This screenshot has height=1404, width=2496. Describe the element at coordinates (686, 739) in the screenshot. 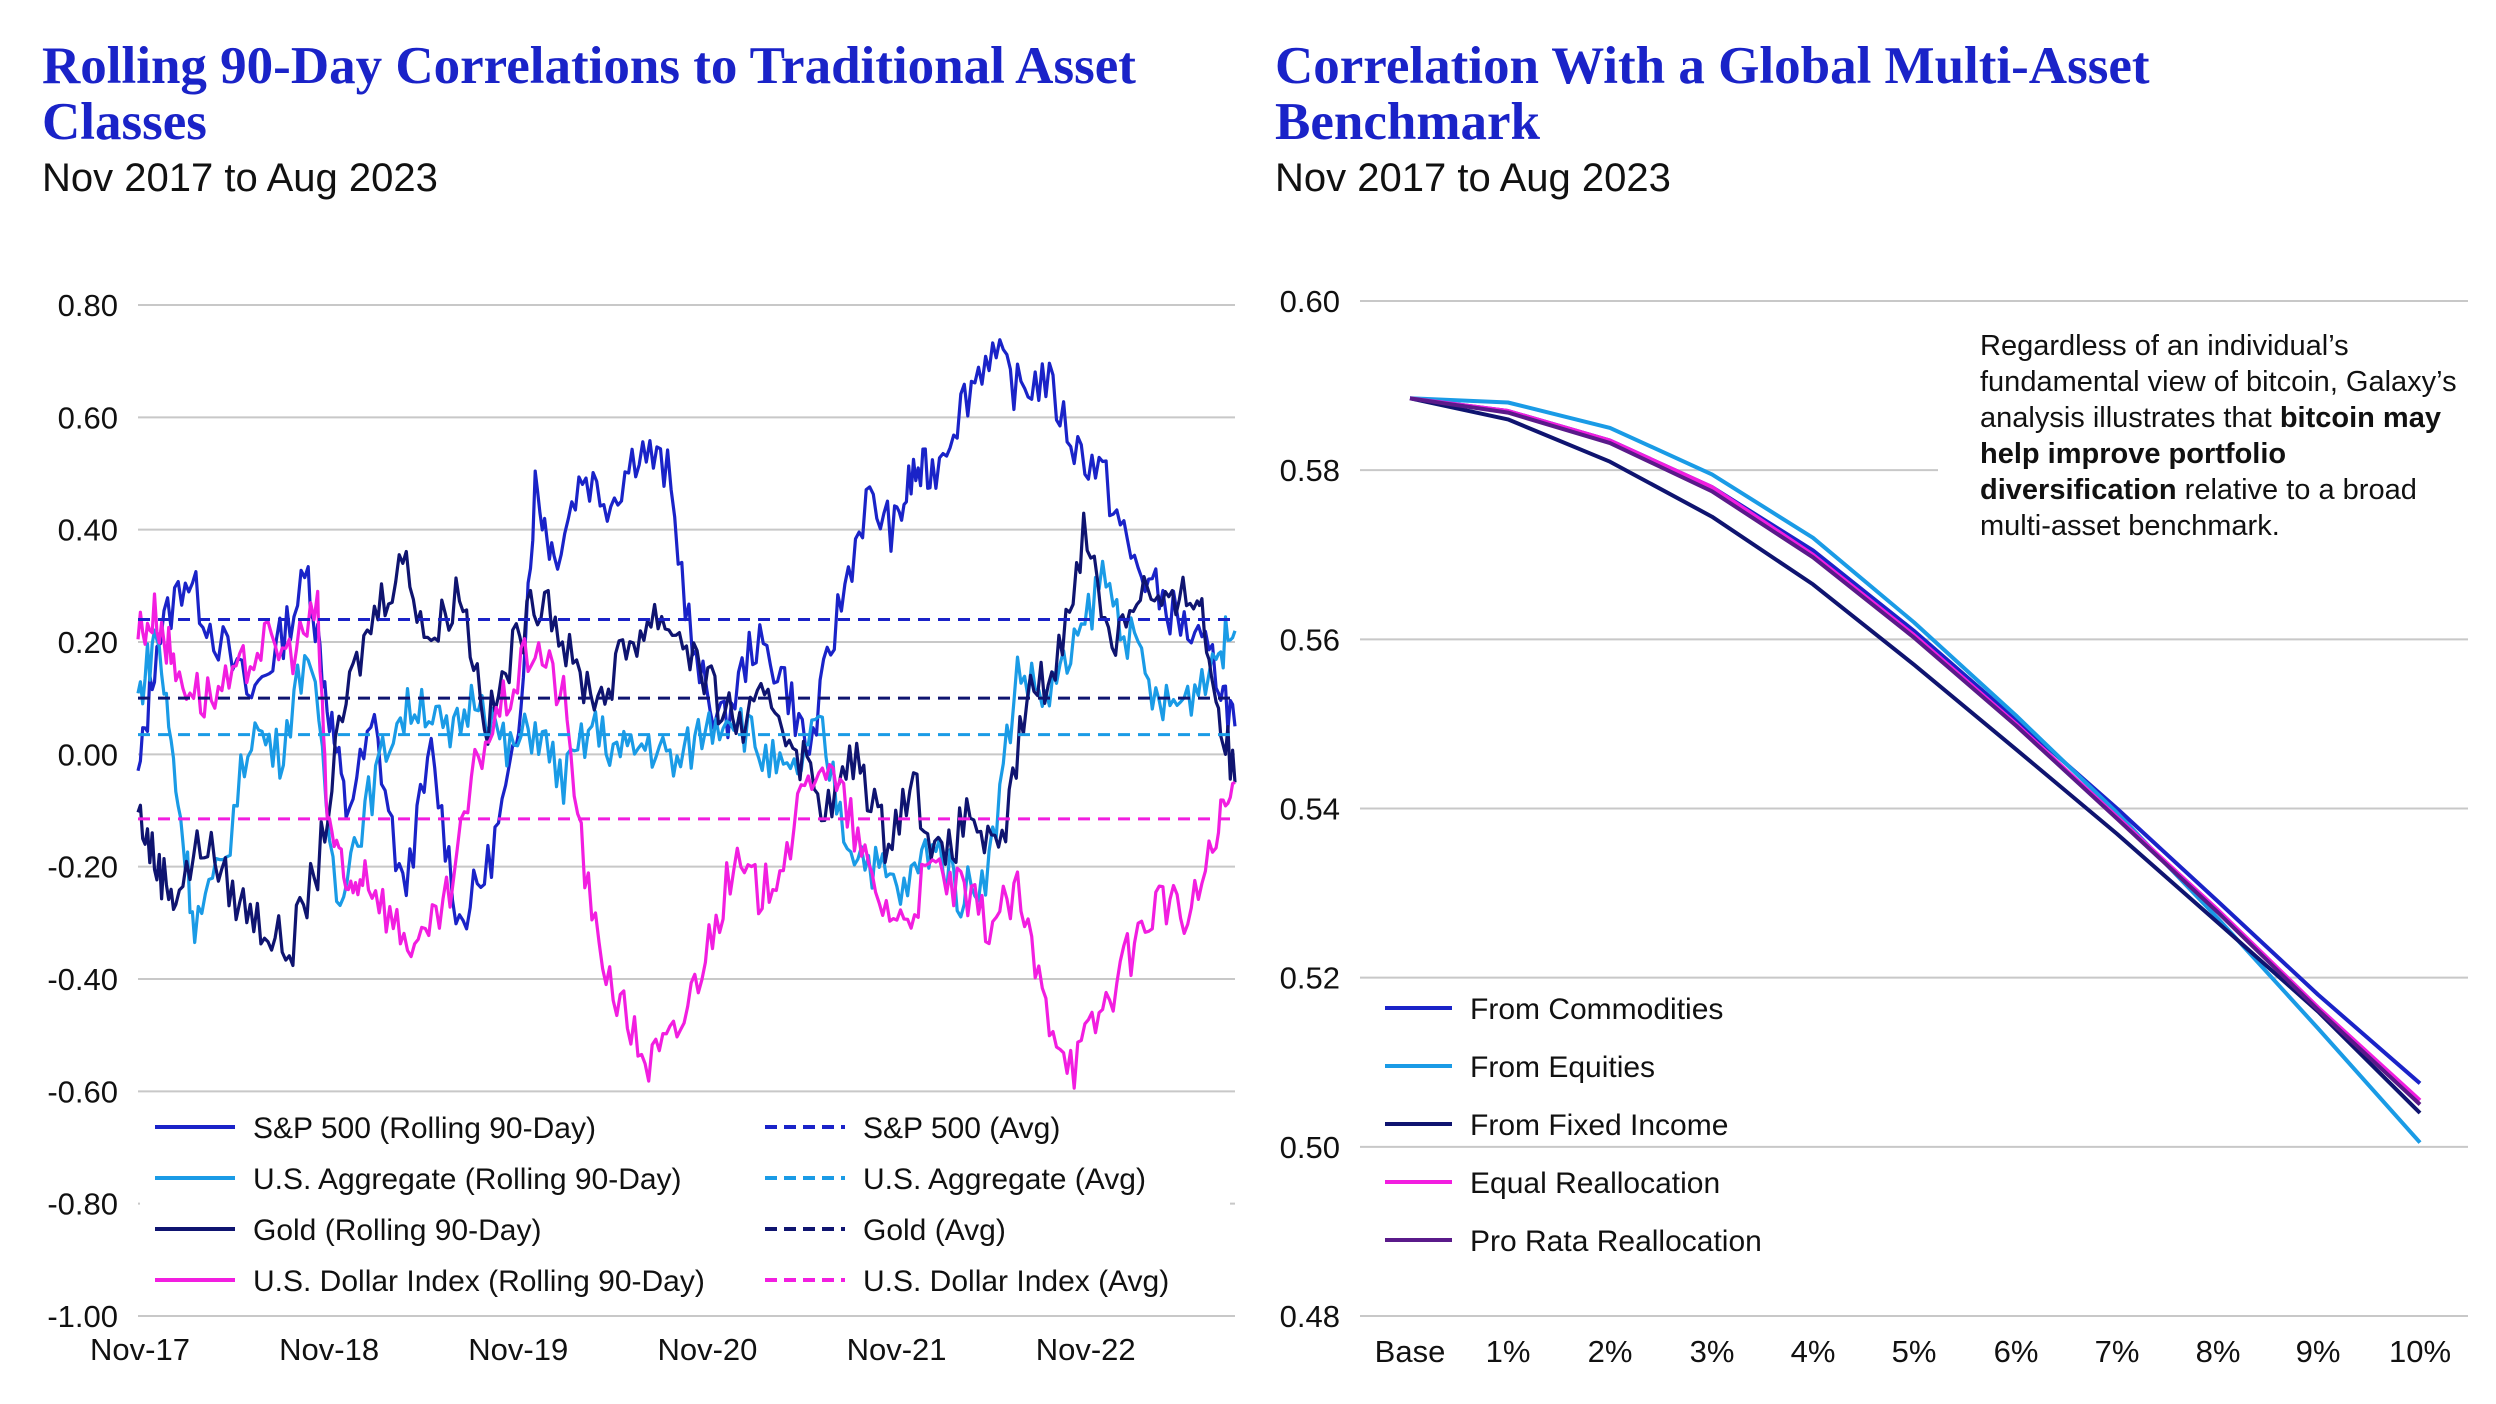

I see `series-line-gold-rolling` at that location.